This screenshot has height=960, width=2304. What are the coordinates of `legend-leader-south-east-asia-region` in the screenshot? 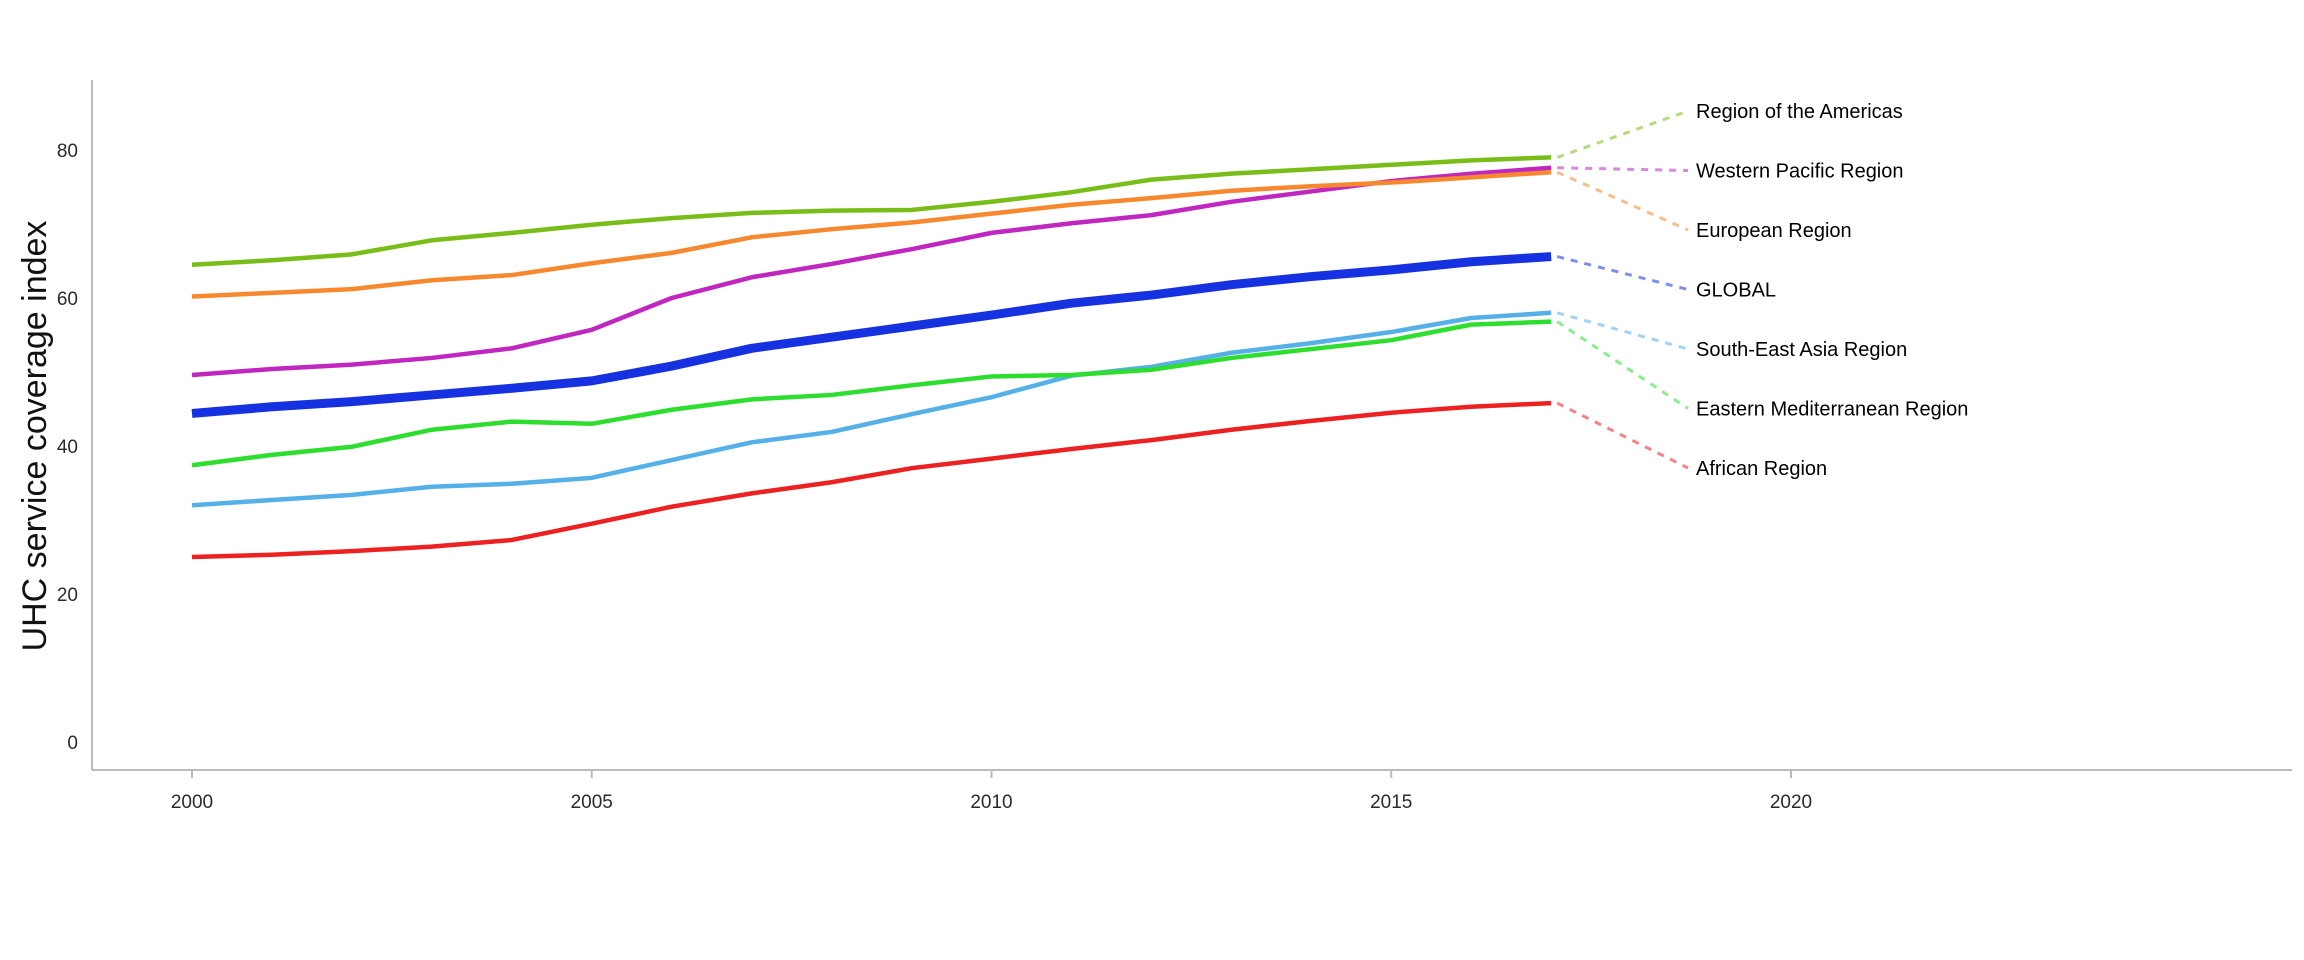 It's located at (1622, 331).